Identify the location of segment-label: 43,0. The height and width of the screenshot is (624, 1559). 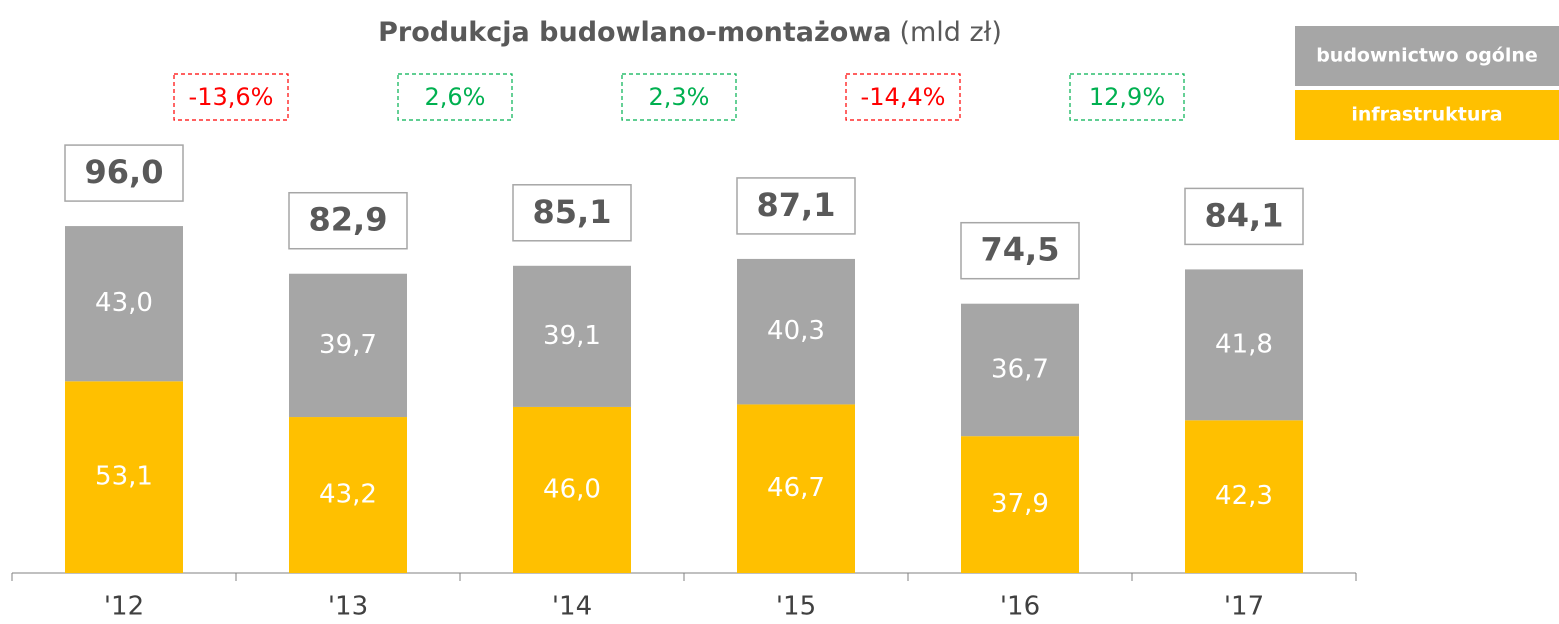
(124, 303).